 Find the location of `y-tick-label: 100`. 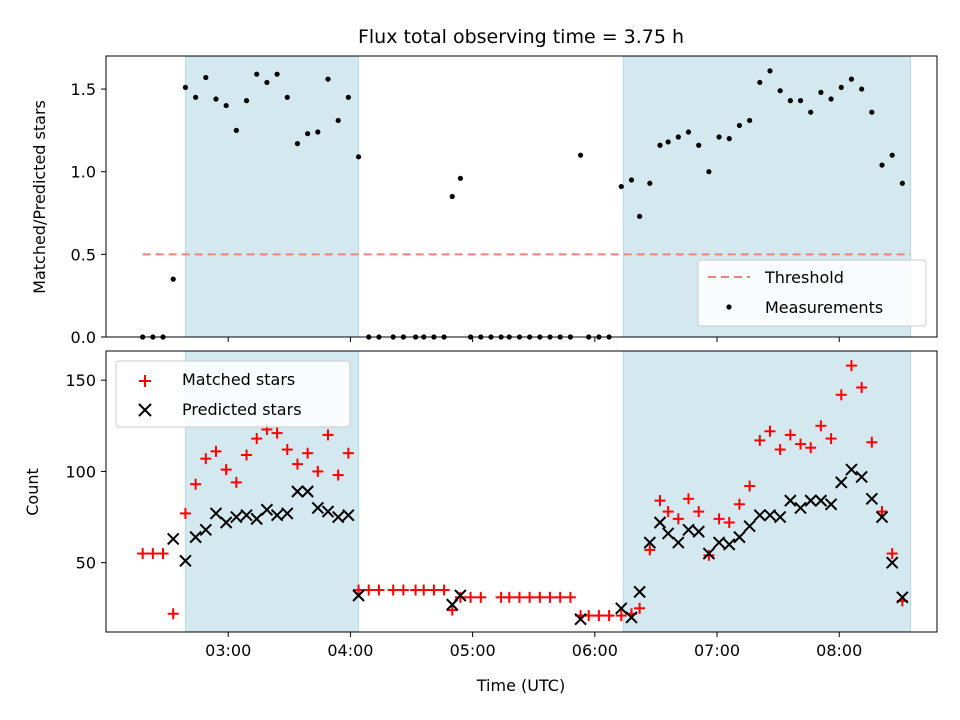

y-tick-label: 100 is located at coordinates (80, 471).